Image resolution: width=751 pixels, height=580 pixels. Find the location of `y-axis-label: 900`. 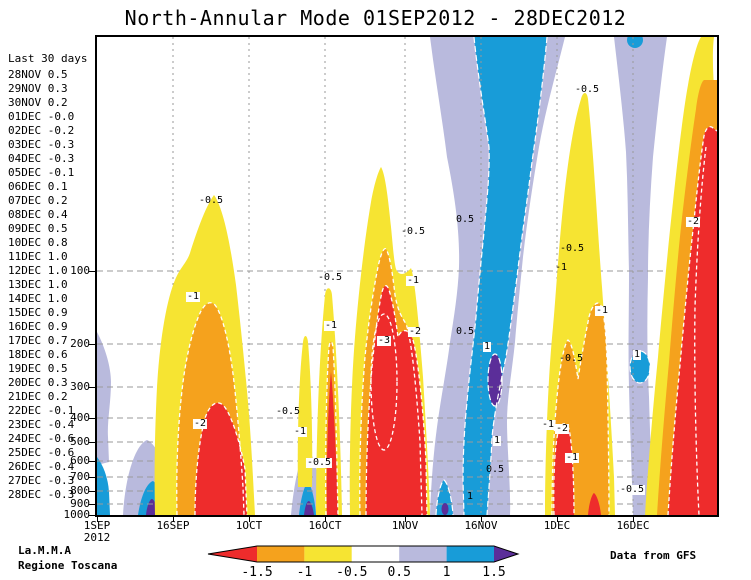

y-axis-label: 900 is located at coordinates (80, 503).